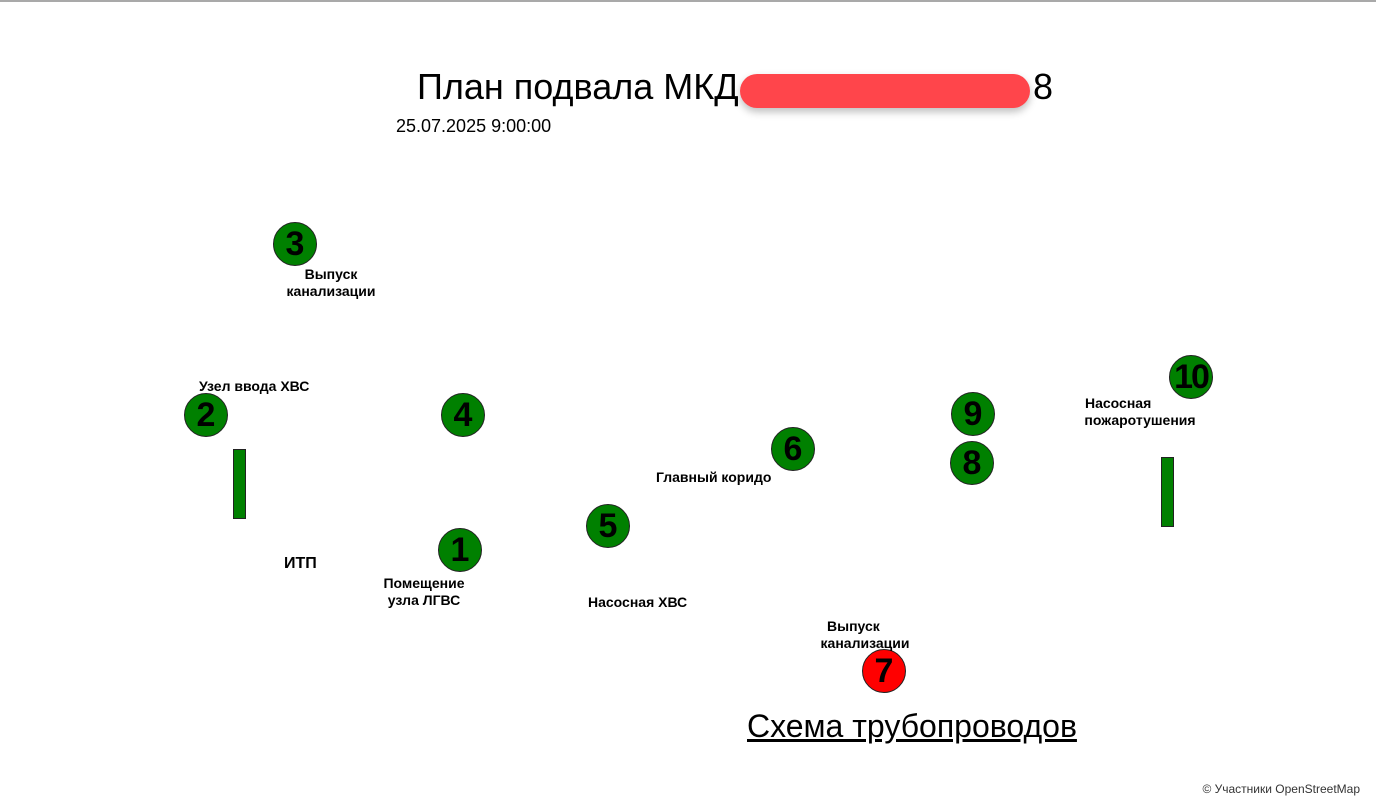 The width and height of the screenshot is (1376, 797). What do you see at coordinates (474, 126) in the screenshot?
I see `timestamp: 25.07.2025 9:00:00` at bounding box center [474, 126].